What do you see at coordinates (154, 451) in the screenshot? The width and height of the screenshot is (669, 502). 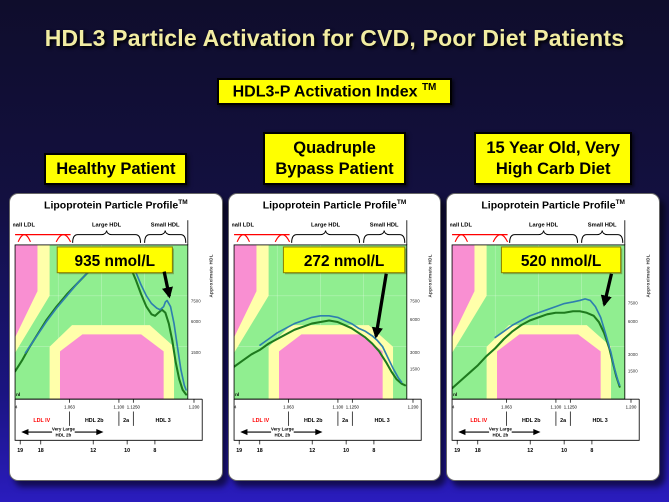 I see `size-label: 8` at bounding box center [154, 451].